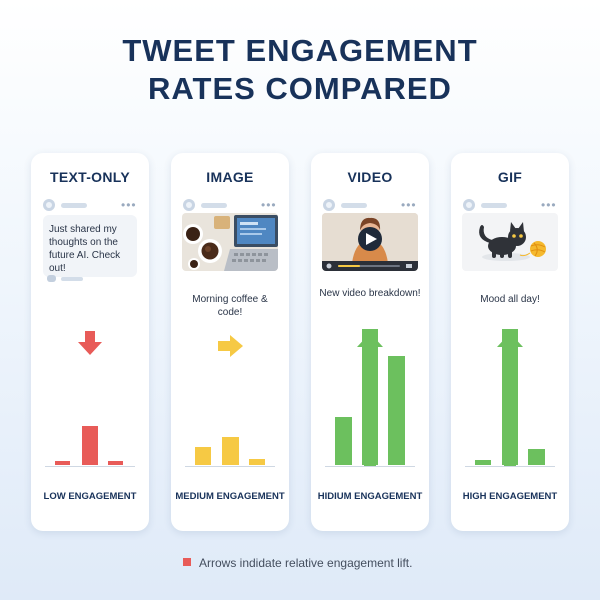 This screenshot has height=600, width=600. What do you see at coordinates (510, 299) in the screenshot?
I see `tweet-caption: Mood all day!` at bounding box center [510, 299].